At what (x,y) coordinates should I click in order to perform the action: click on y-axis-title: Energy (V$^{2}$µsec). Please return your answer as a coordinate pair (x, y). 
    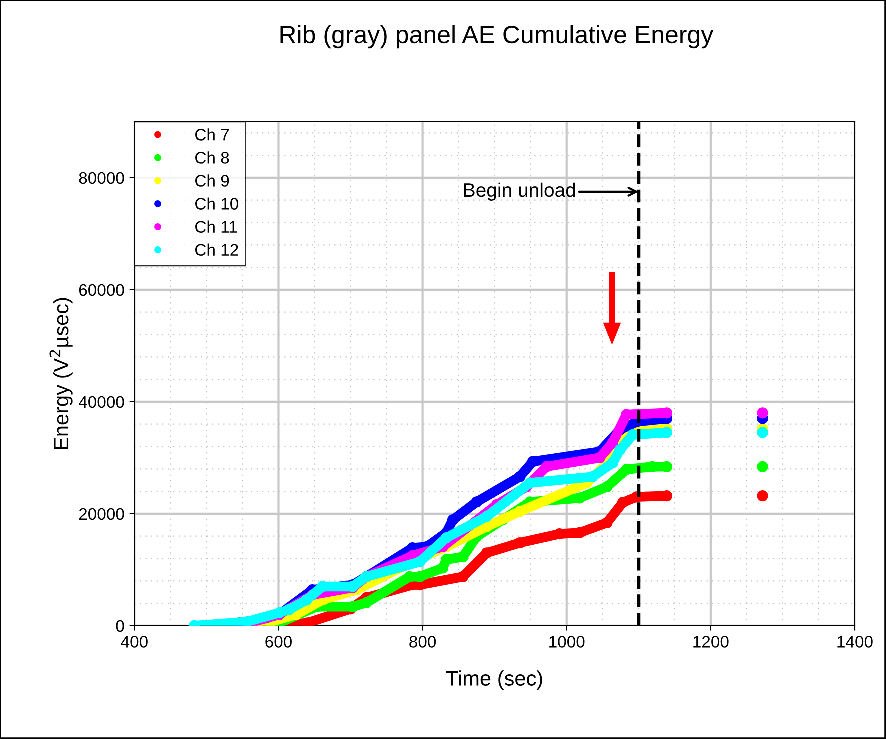
    Looking at the image, I should click on (61, 374).